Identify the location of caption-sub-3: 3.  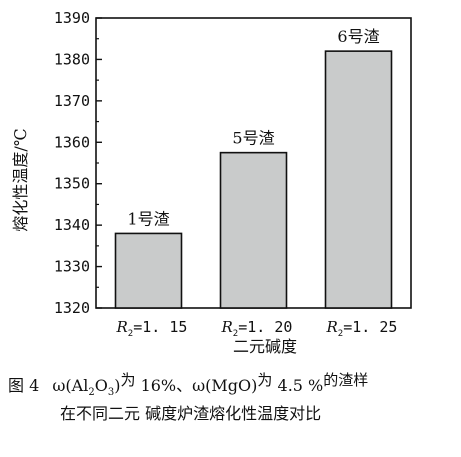
(111, 392).